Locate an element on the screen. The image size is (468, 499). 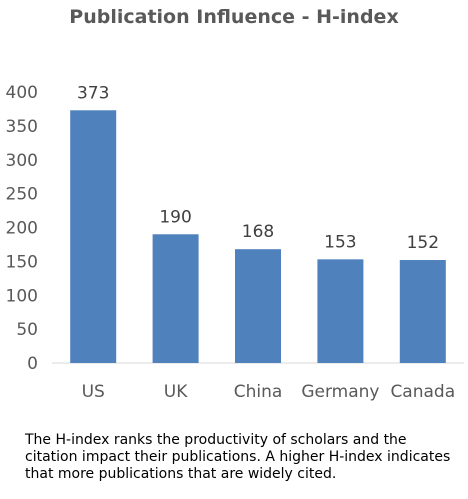
bar-germany is located at coordinates (340, 311).